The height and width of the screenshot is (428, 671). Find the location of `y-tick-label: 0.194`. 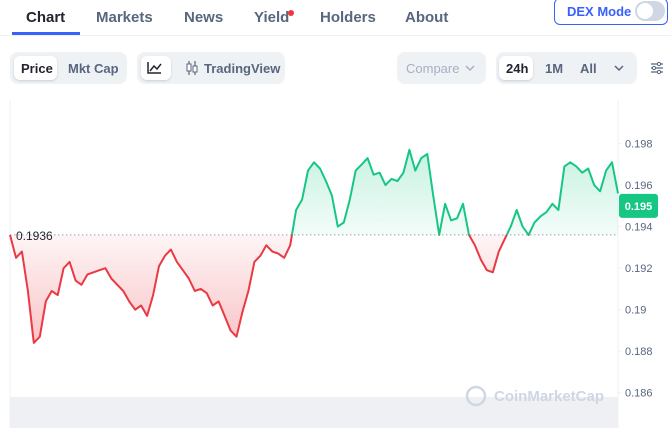

y-tick-label: 0.194 is located at coordinates (639, 228).